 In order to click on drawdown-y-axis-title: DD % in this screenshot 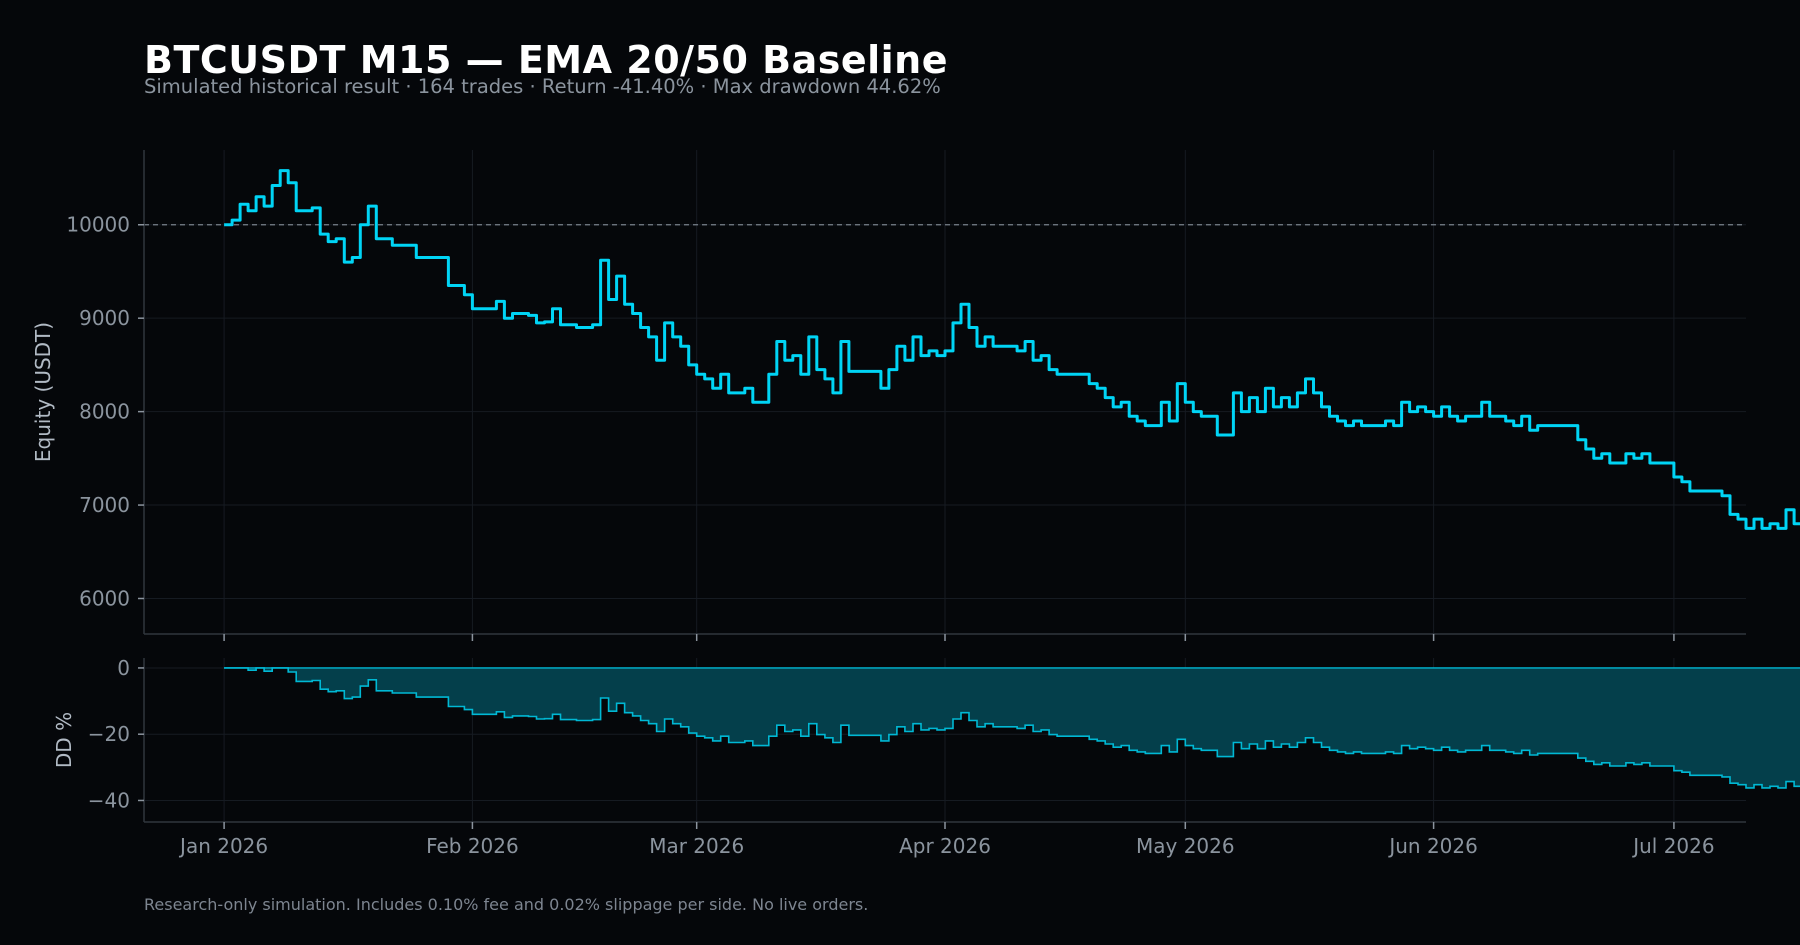, I will do `click(64, 740)`.